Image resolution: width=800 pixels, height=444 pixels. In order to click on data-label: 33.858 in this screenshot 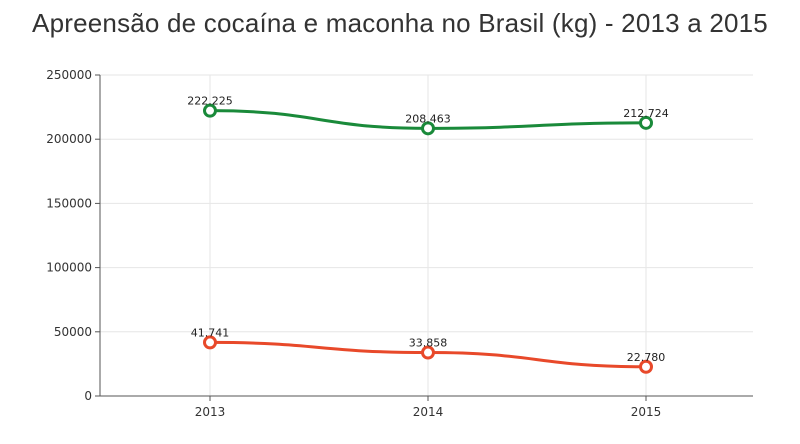, I will do `click(428, 343)`.